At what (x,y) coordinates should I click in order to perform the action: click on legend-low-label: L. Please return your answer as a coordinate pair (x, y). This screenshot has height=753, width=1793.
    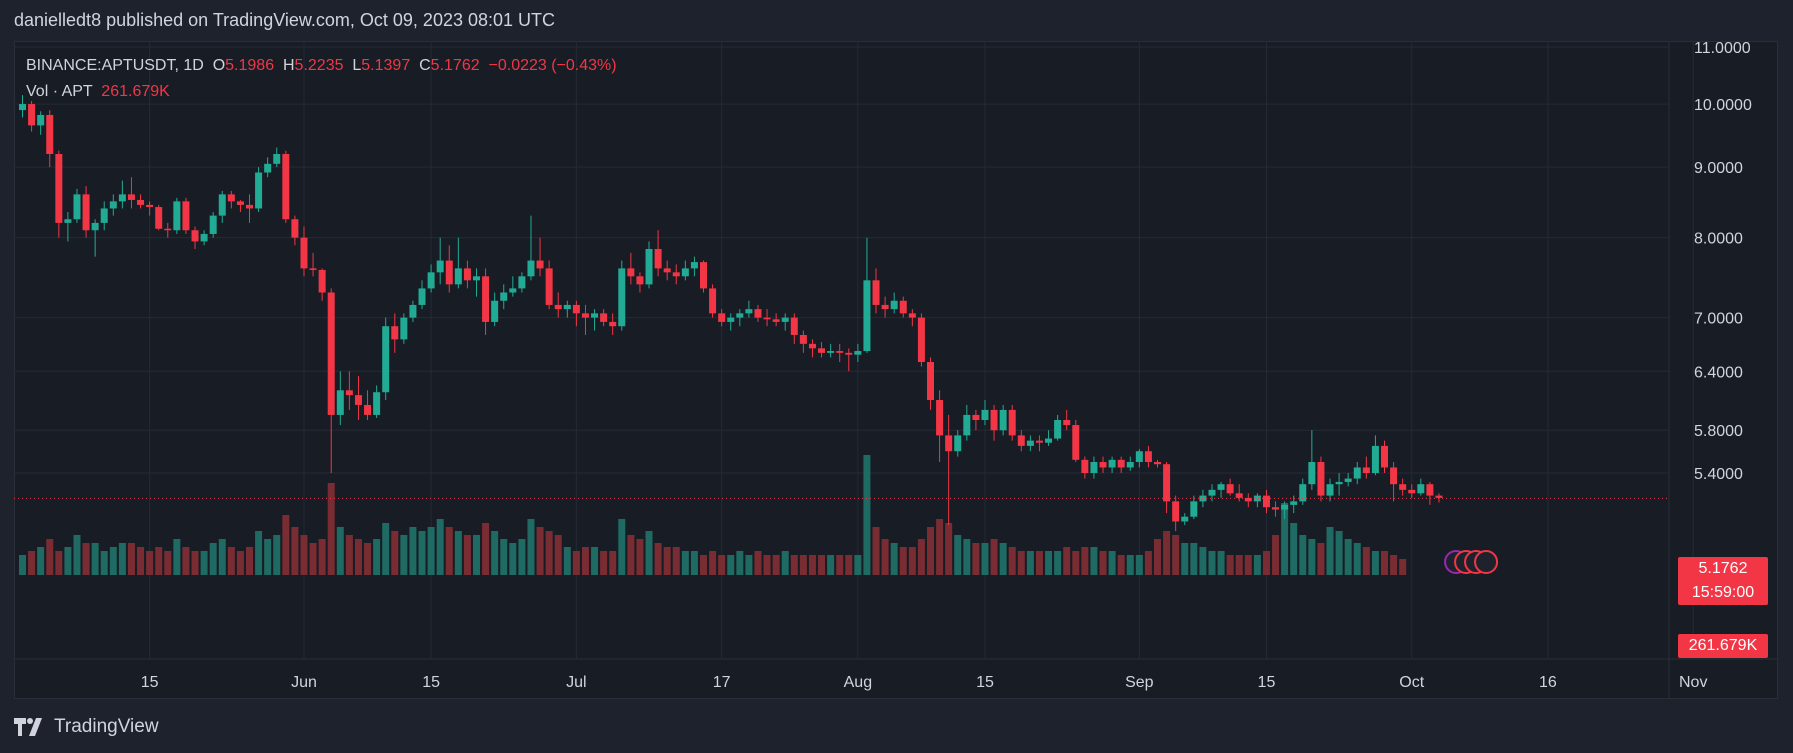
    Looking at the image, I should click on (357, 65).